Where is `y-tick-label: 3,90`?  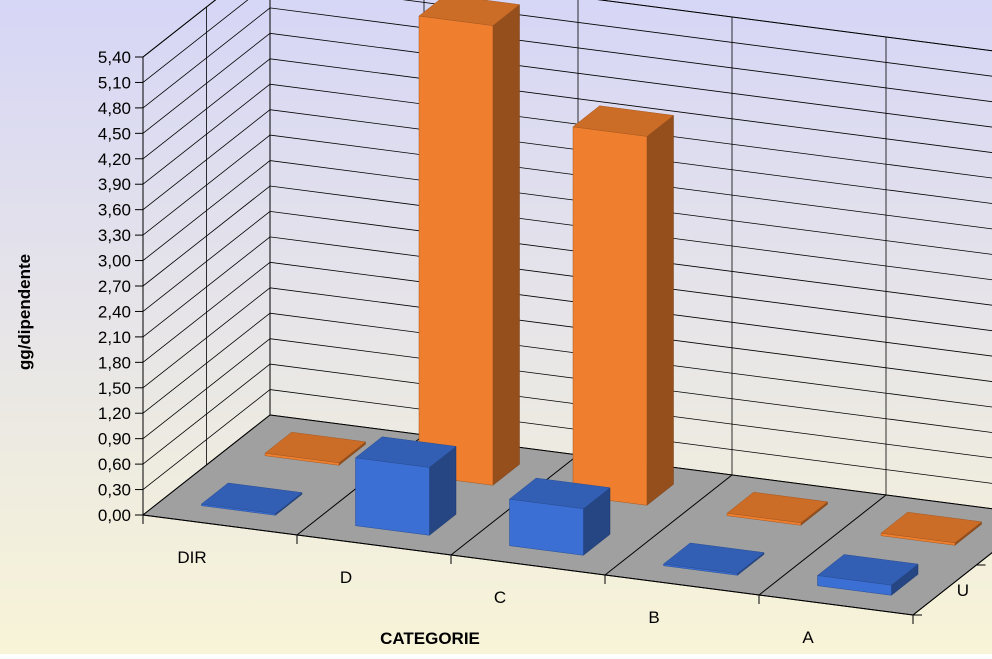 y-tick-label: 3,90 is located at coordinates (114, 184).